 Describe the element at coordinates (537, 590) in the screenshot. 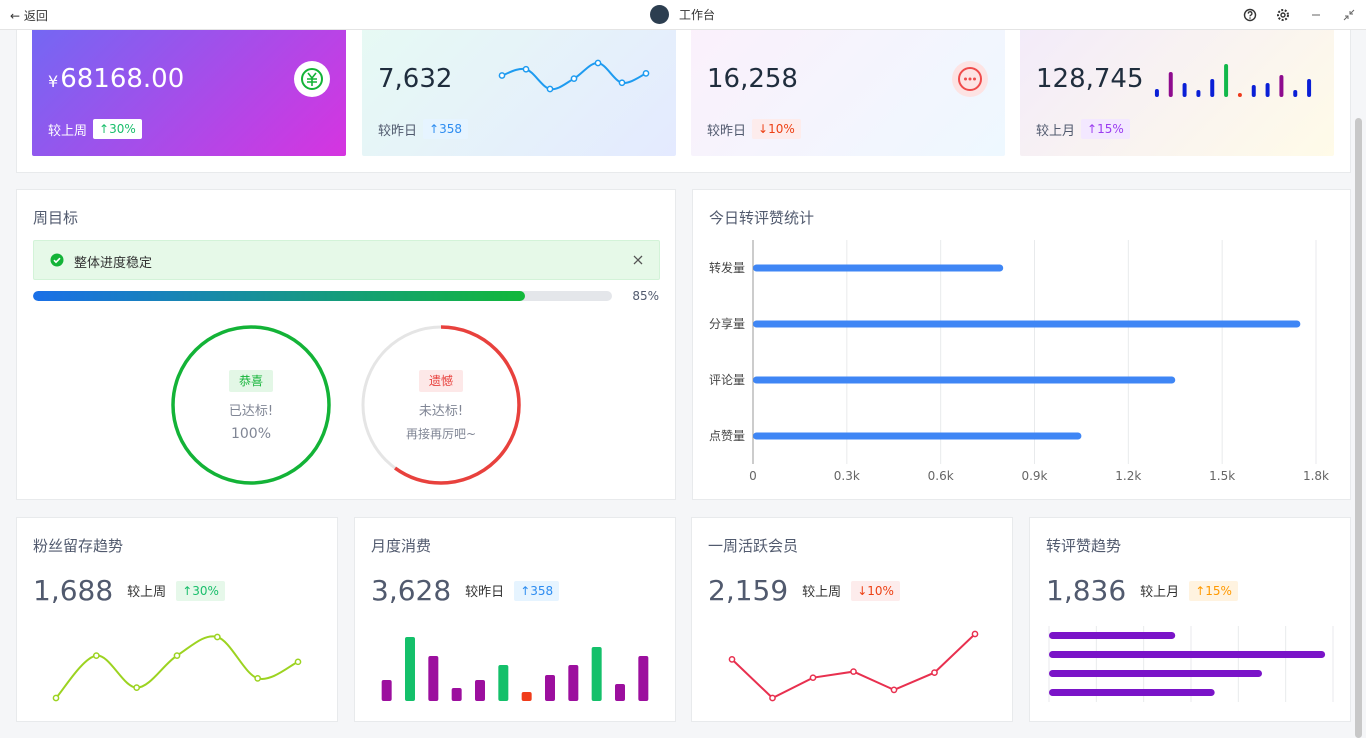

I see `change-badge: ↑358` at that location.